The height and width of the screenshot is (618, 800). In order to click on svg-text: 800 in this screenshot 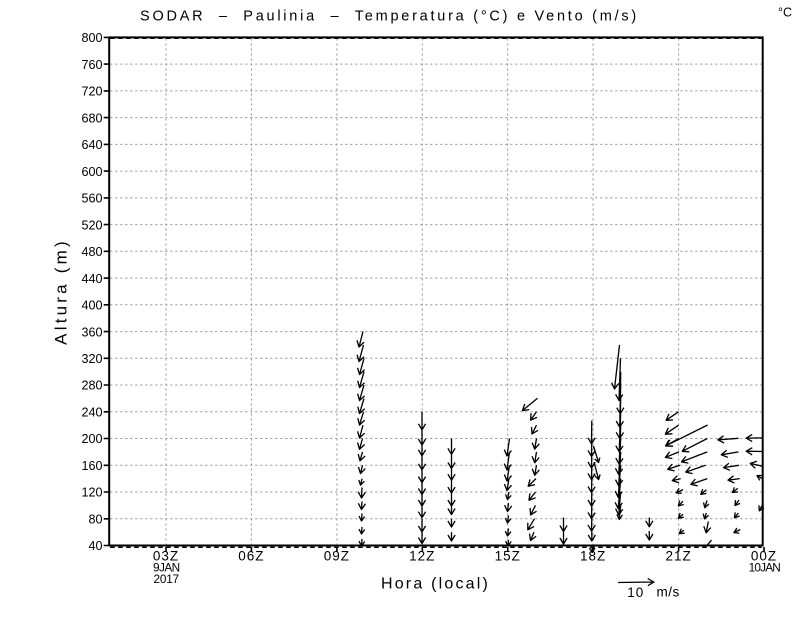, I will do `click(91, 38)`.